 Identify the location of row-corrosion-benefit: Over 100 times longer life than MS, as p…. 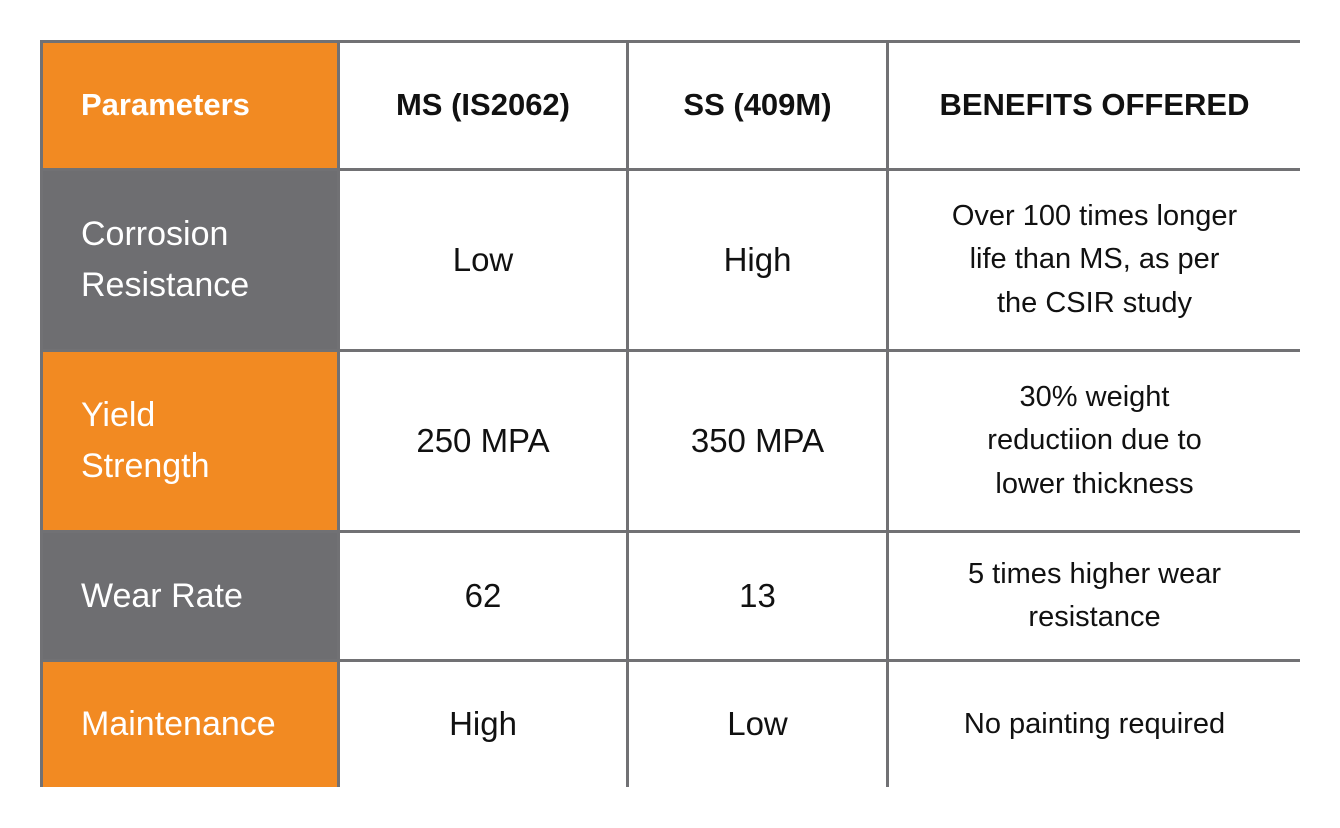
(1094, 260).